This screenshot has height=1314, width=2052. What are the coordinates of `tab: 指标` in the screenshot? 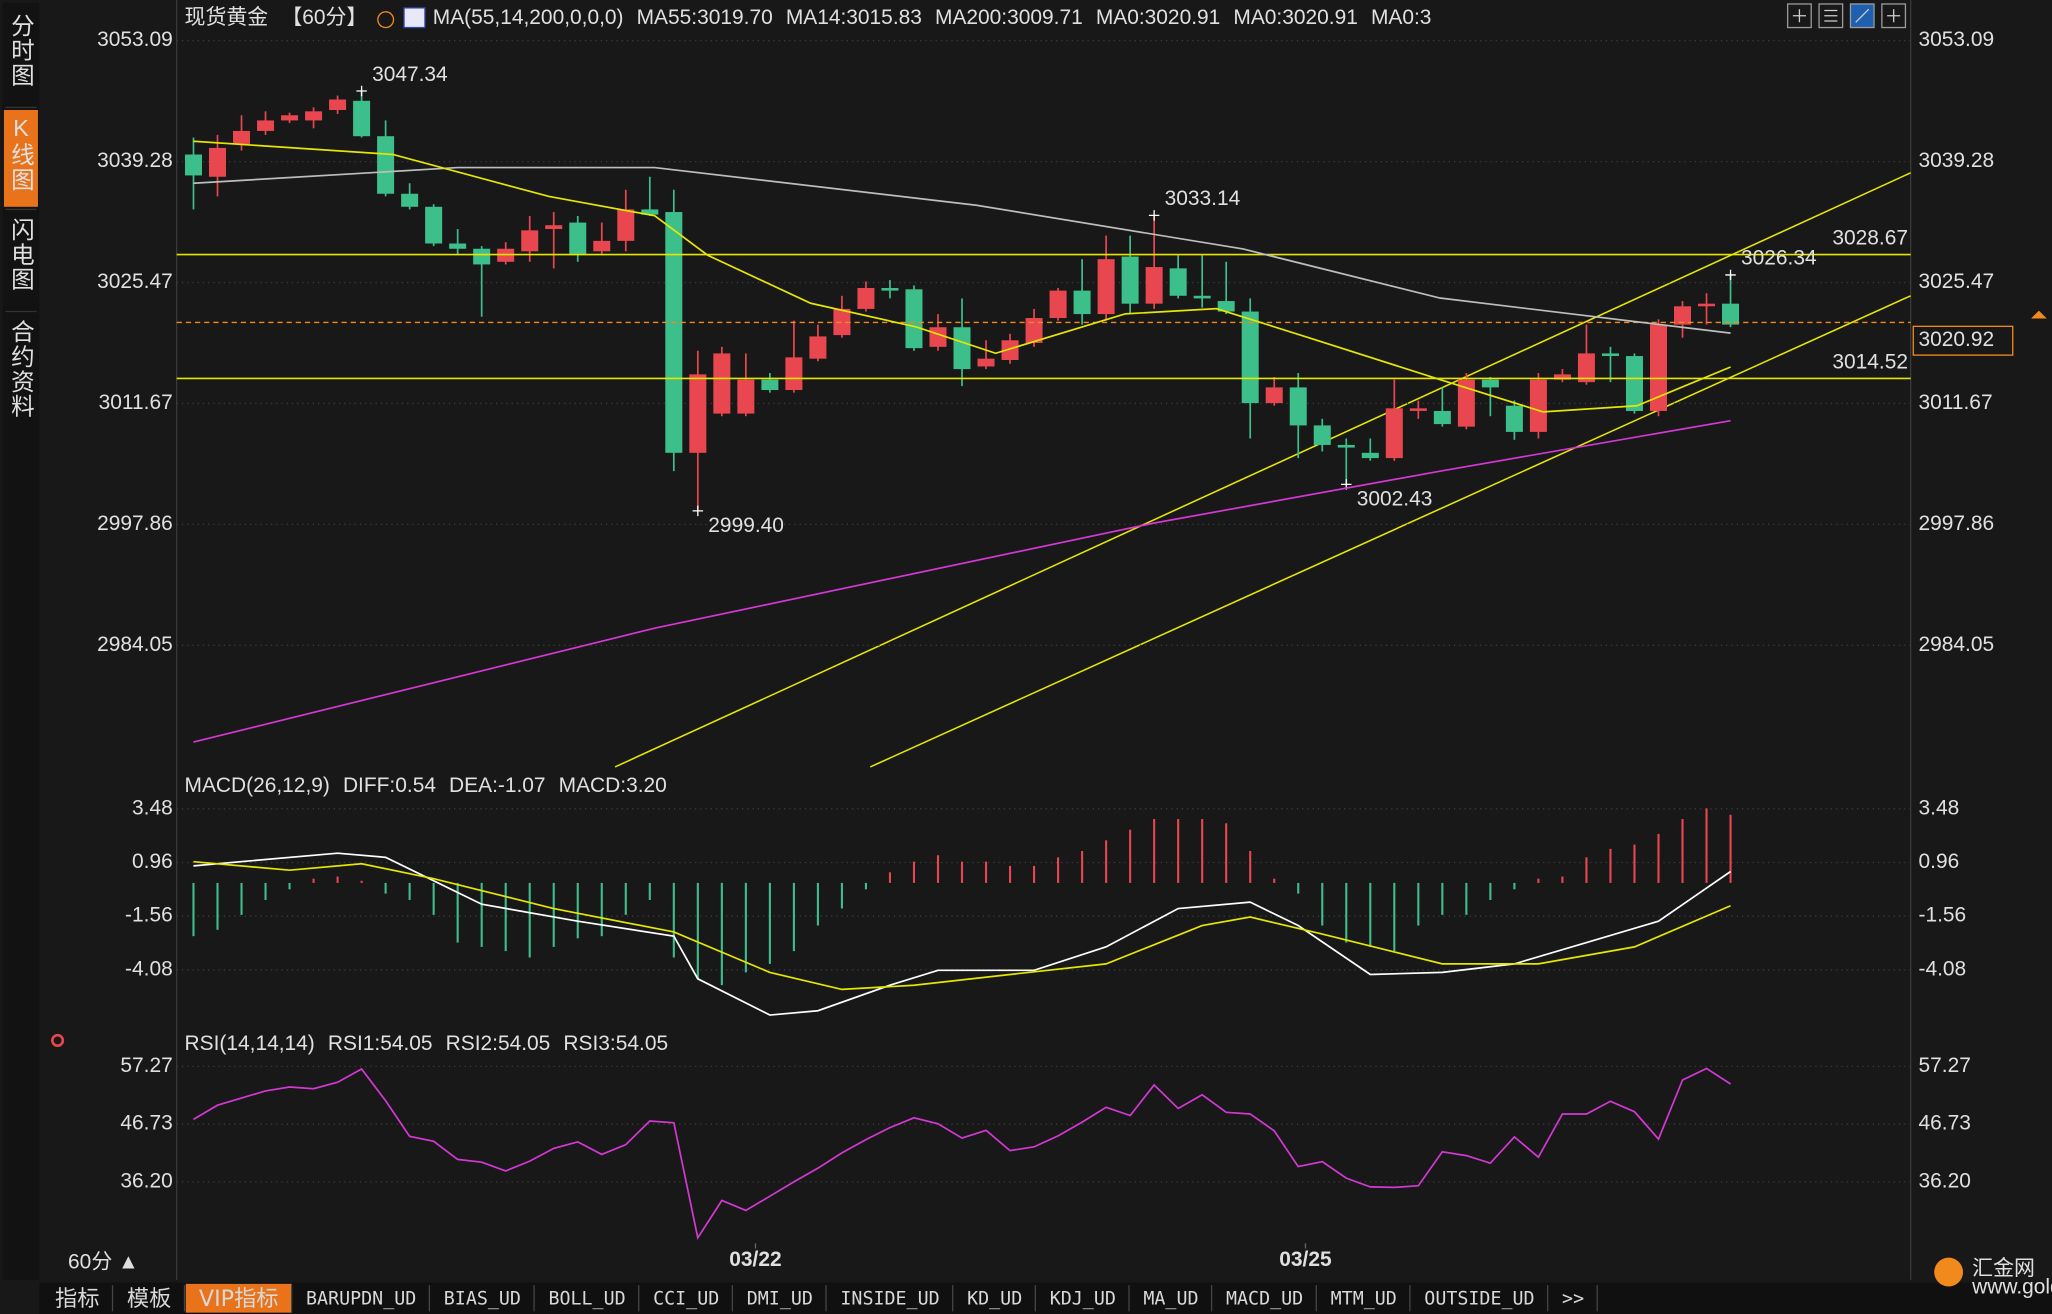 It's located at (77, 1299).